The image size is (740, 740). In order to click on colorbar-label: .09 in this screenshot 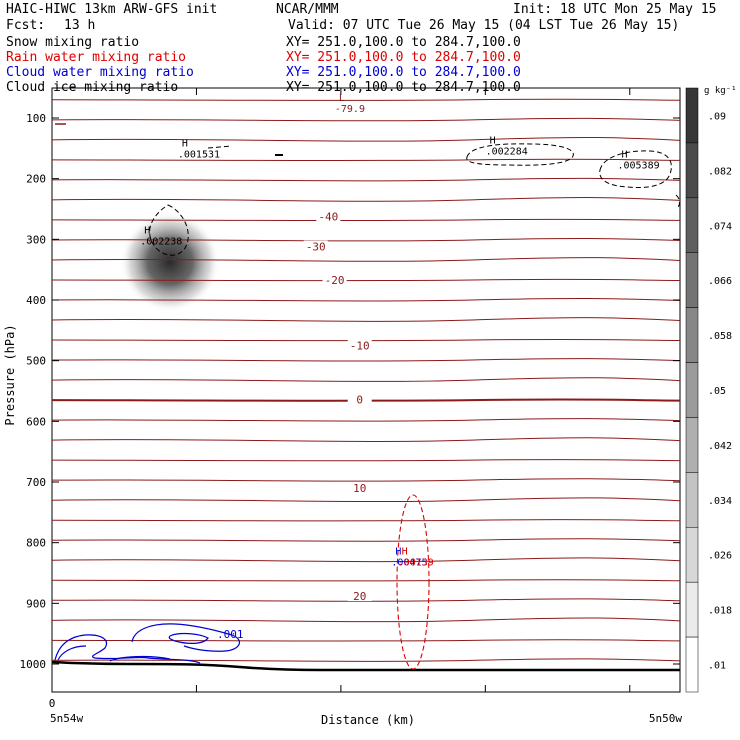, I will do `click(717, 116)`.